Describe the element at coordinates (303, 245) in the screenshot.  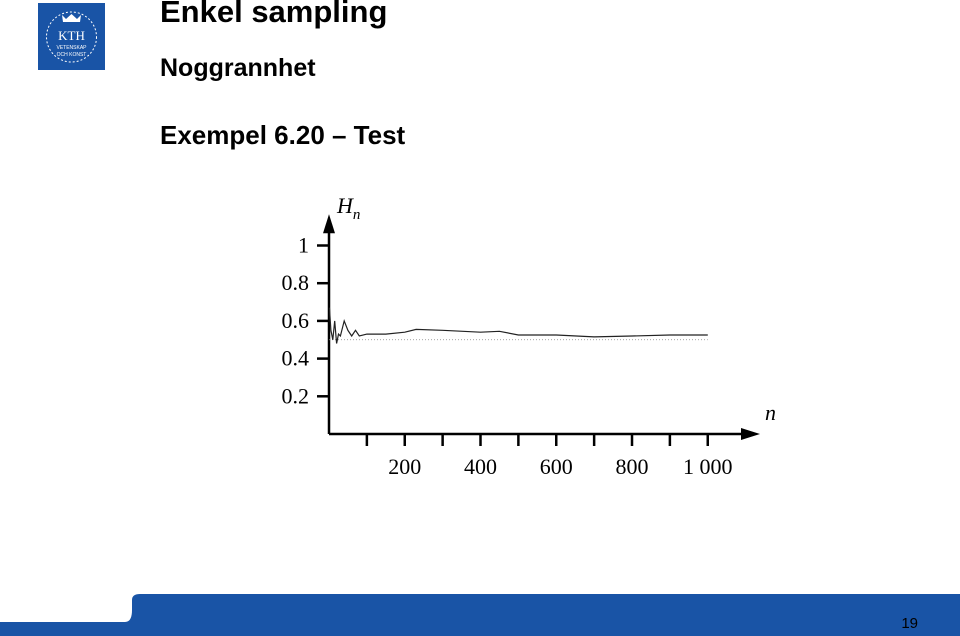
I see `y-tick-label: 1` at that location.